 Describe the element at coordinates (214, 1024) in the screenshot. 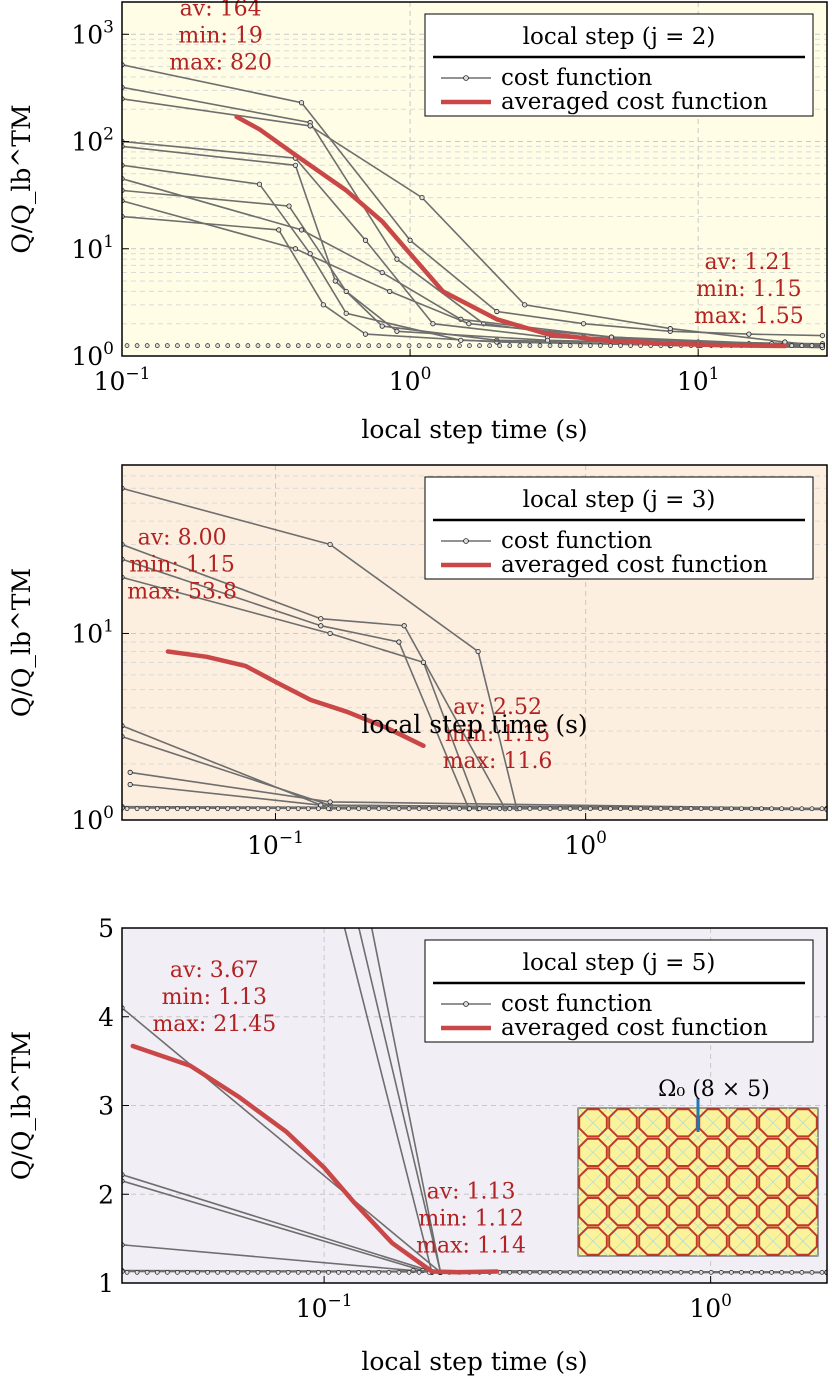

I see `annotation-text: max: 21.45` at that location.